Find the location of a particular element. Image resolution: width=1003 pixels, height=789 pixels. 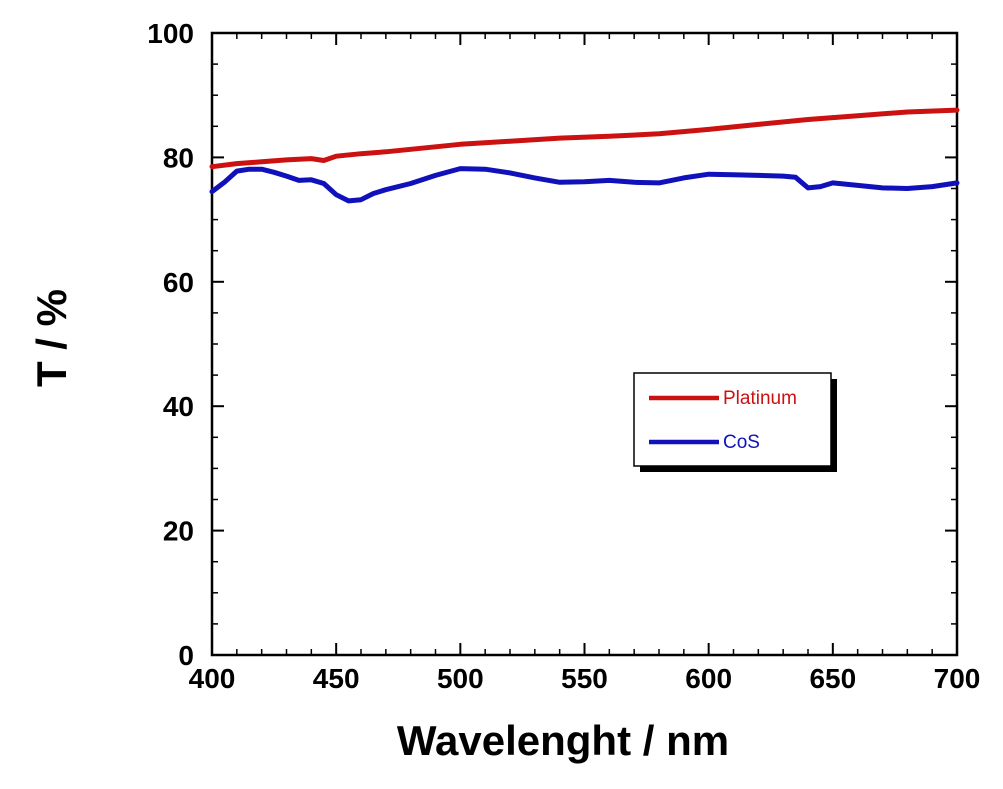

x-tick-labels: 400 450 500 550 600 650 700 is located at coordinates (585, 678).